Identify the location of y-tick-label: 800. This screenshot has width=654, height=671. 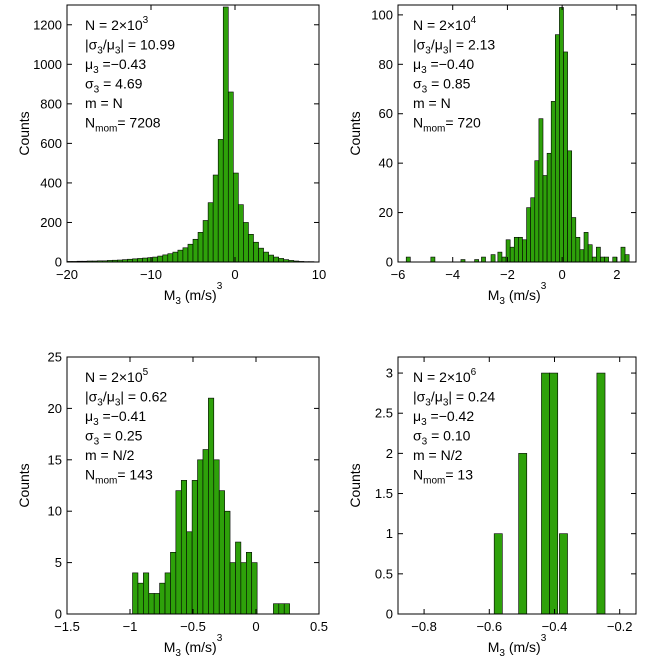
(51, 103).